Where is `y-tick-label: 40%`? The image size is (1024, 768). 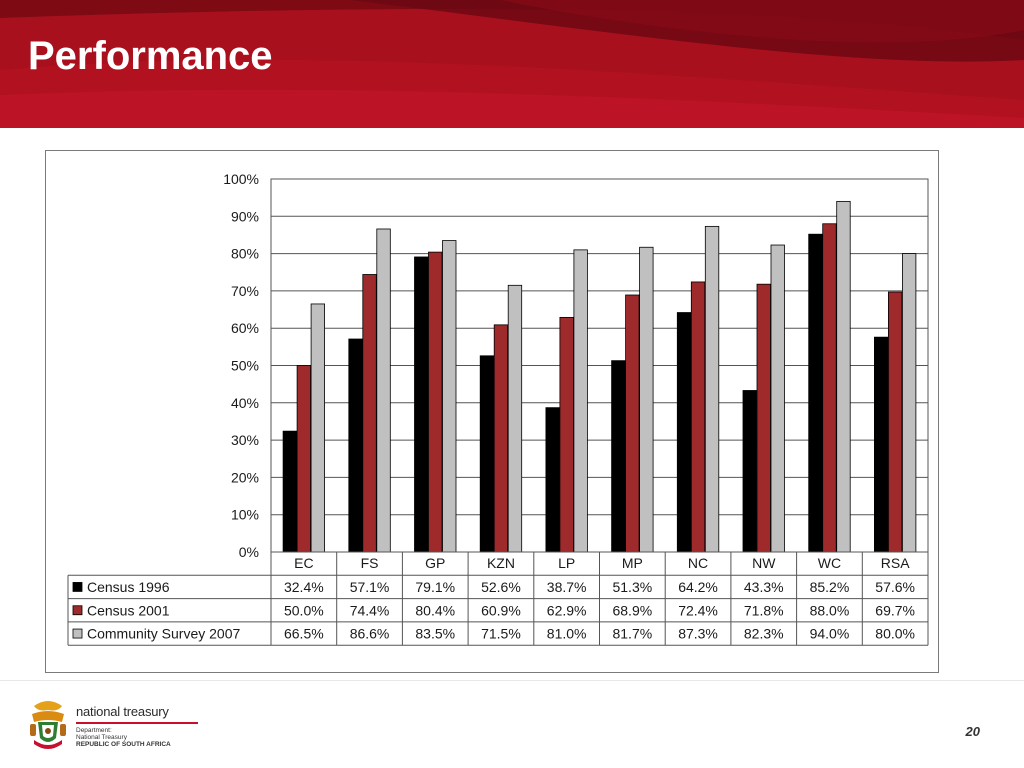
y-tick-label: 40% is located at coordinates (245, 403).